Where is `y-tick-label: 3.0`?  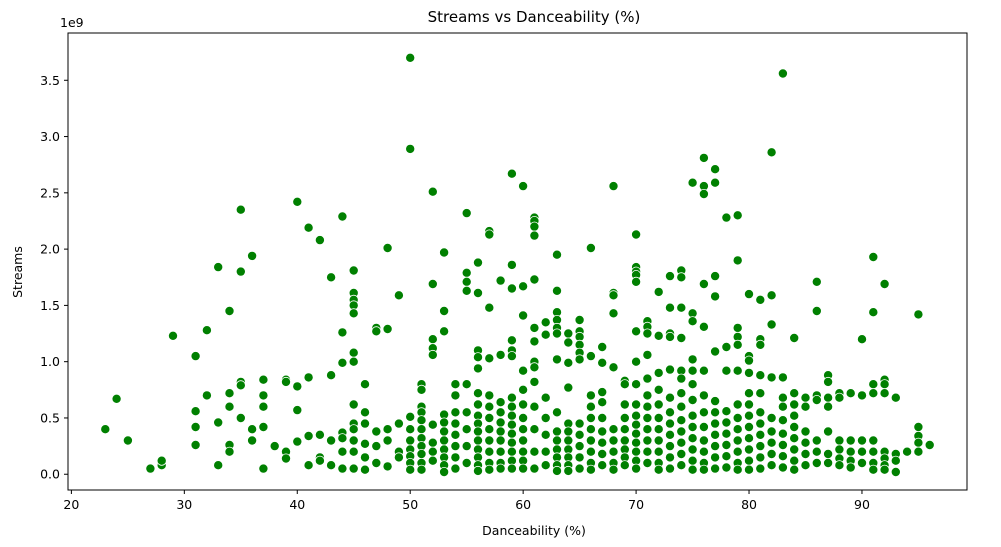
y-tick-label: 3.0 is located at coordinates (50, 136).